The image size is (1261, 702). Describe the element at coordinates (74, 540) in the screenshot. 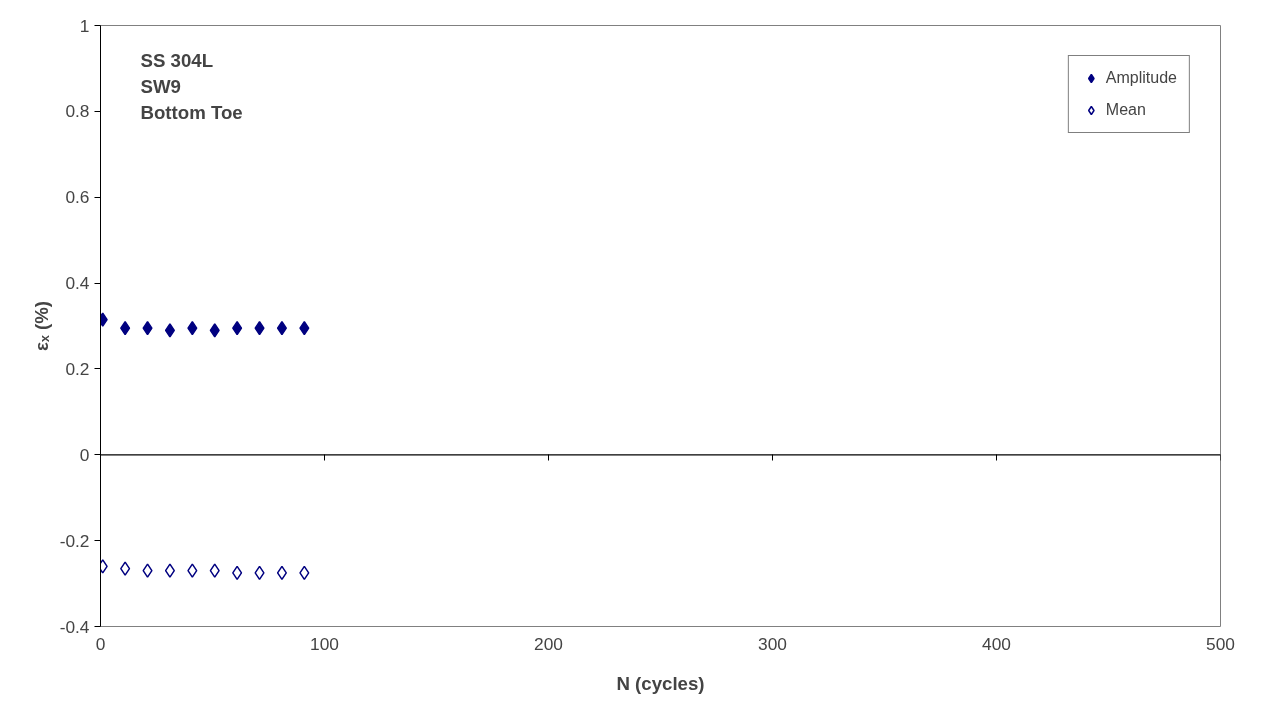

I see `y-tick-label: -0.2` at that location.